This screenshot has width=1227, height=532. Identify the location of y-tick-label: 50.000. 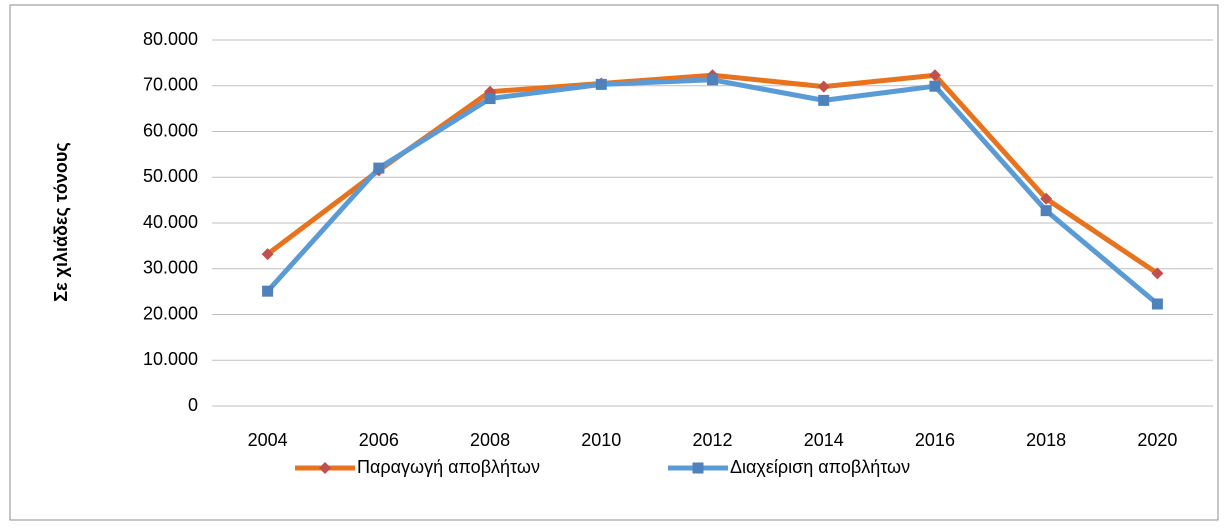
(170, 176).